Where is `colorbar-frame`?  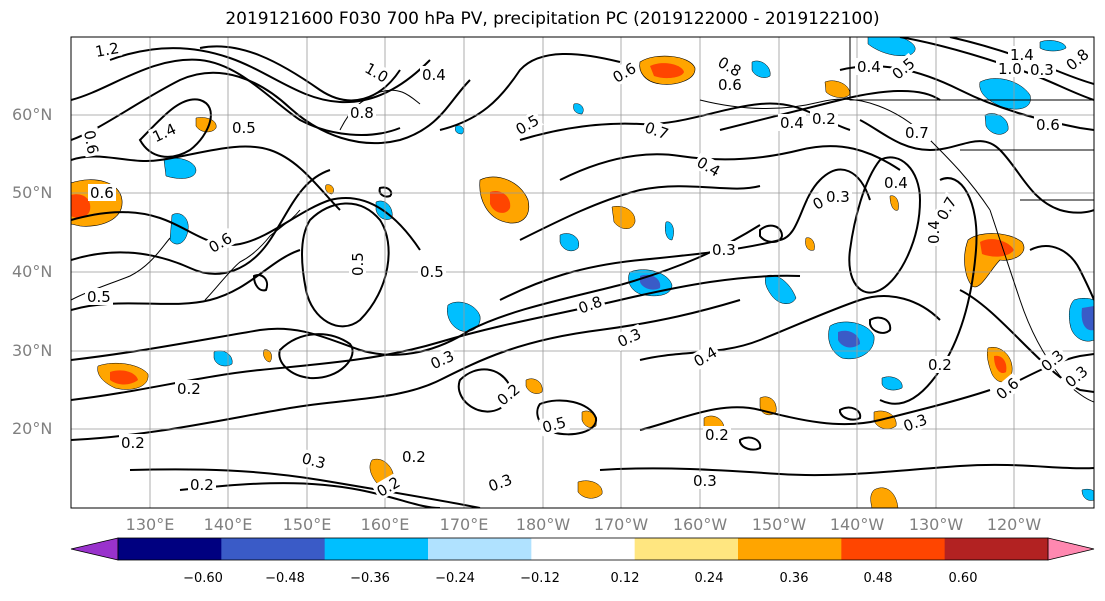
colorbar-frame is located at coordinates (583, 549).